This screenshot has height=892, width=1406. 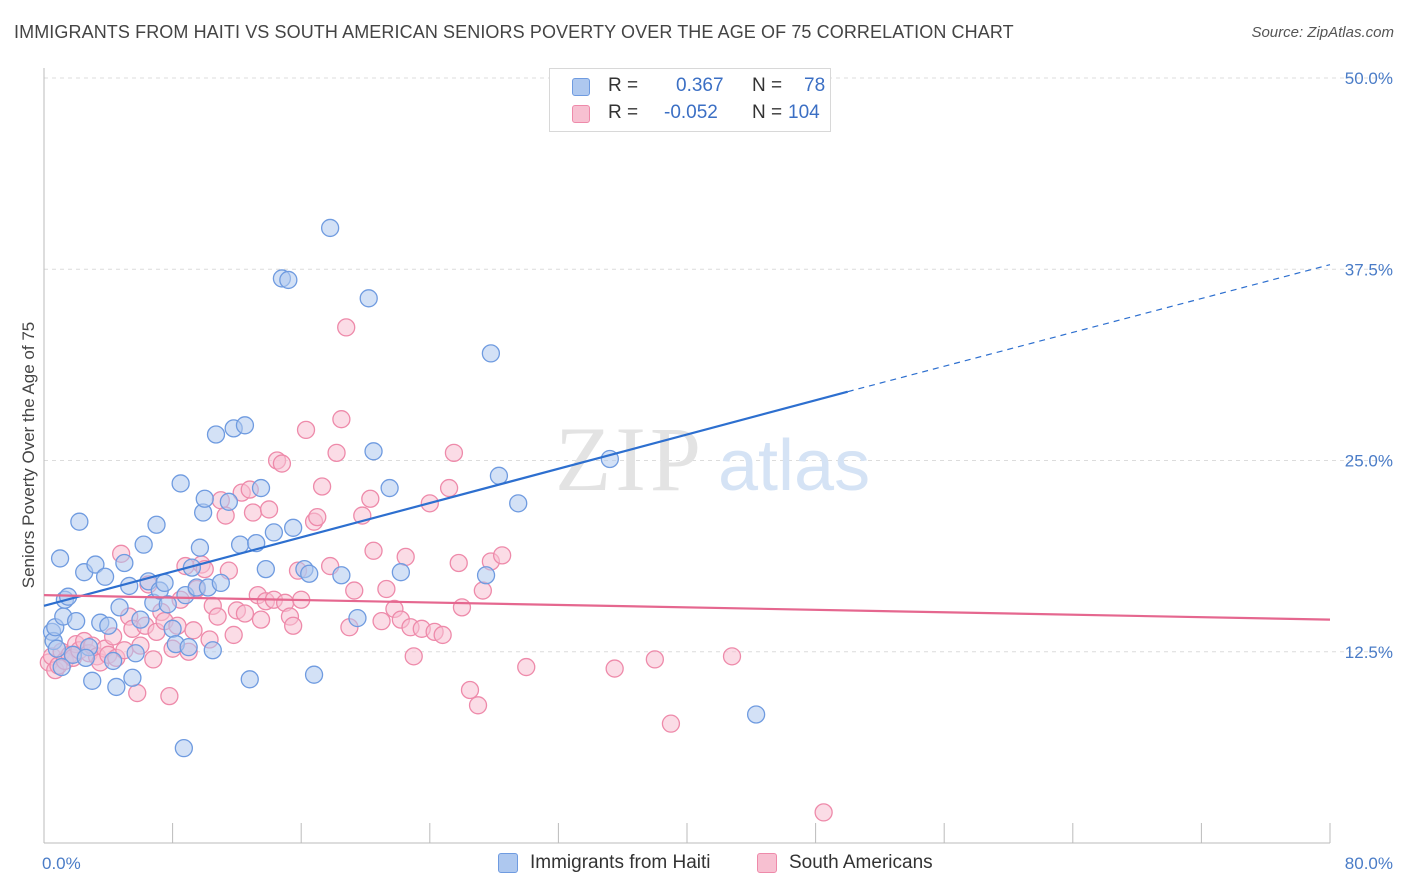 What do you see at coordinates (794, 466) in the screenshot?
I see `watermark-atlas: atlas` at bounding box center [794, 466].